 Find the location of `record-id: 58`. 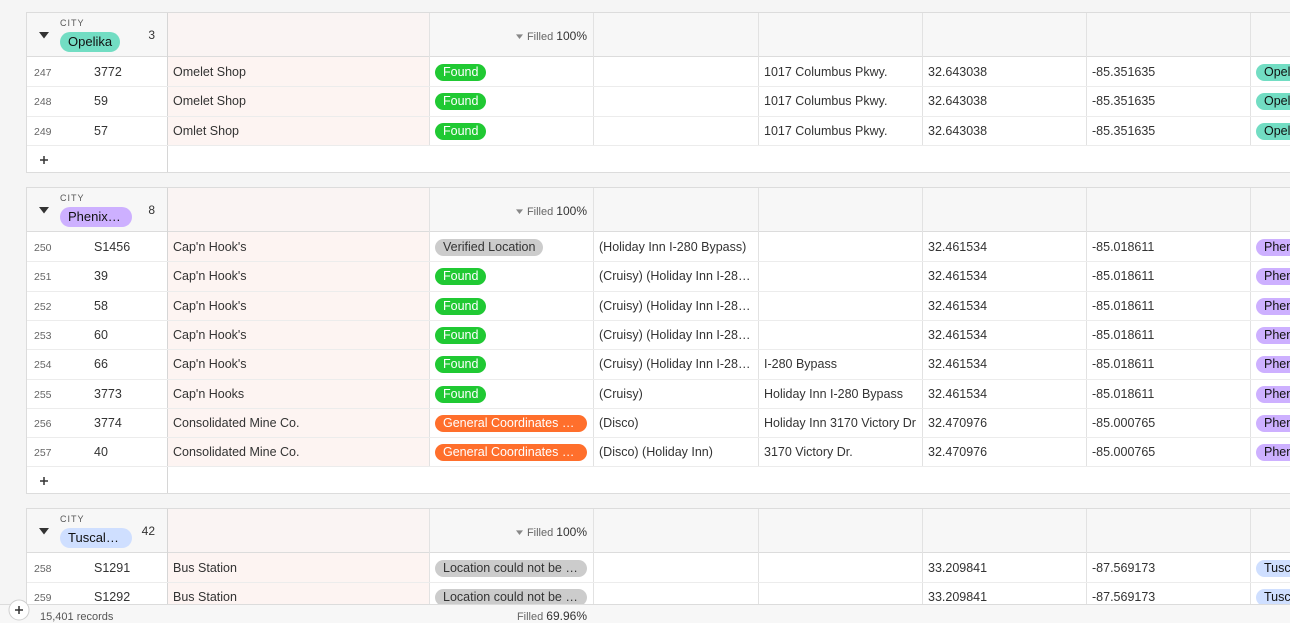

record-id: 58 is located at coordinates (101, 305).